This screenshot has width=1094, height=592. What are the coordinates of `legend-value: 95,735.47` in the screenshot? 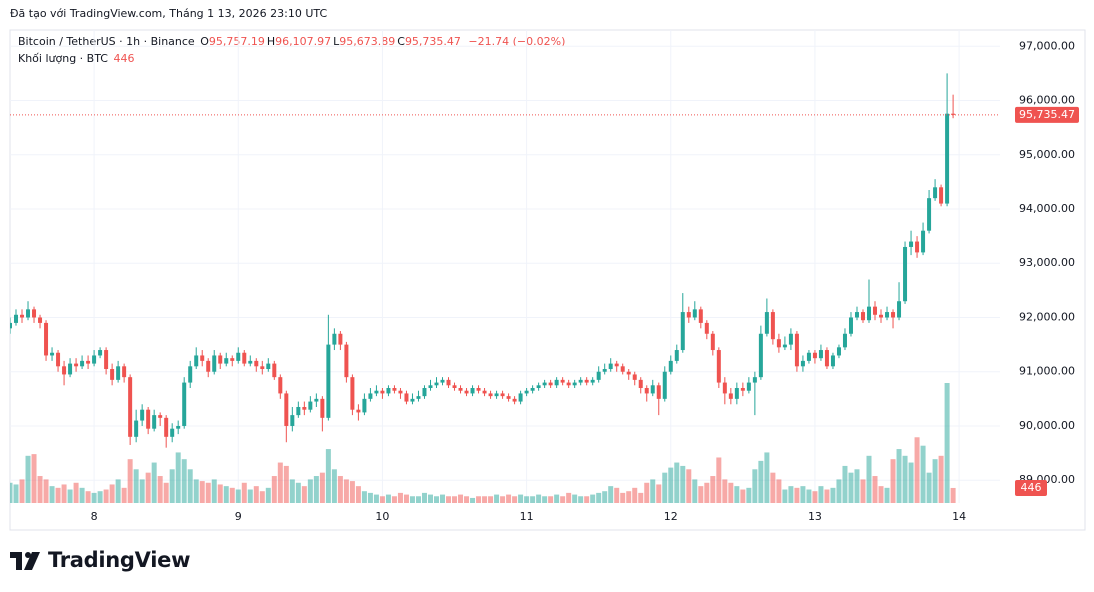 It's located at (432, 41).